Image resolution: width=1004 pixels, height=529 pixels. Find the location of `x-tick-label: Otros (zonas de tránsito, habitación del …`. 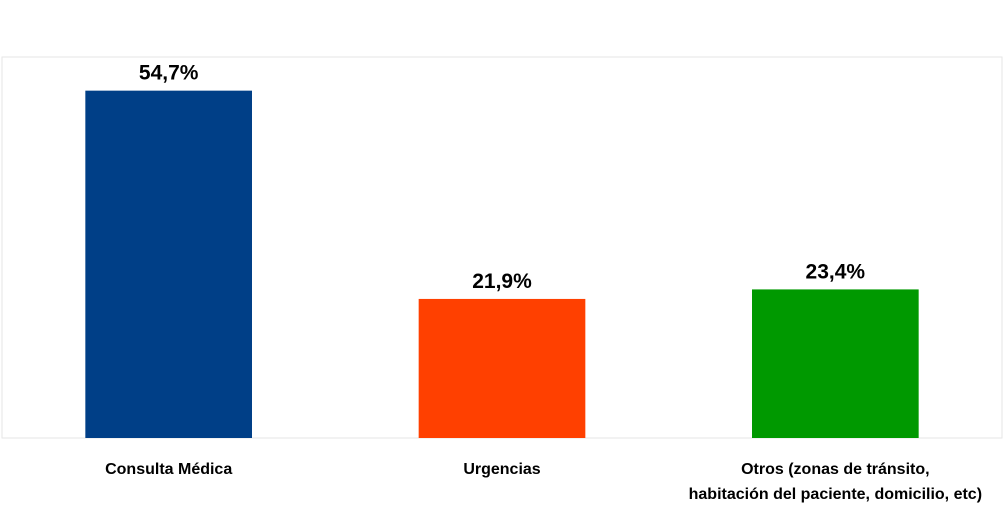

x-tick-label: Otros (zonas de tránsito, habitación del … is located at coordinates (835, 482).